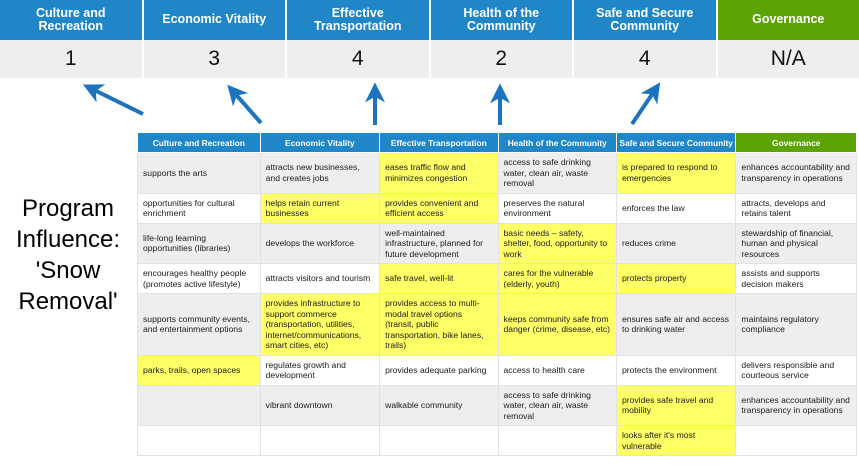 The height and width of the screenshot is (465, 859). What do you see at coordinates (439, 405) in the screenshot?
I see `matrix-cell: walkable community` at bounding box center [439, 405].